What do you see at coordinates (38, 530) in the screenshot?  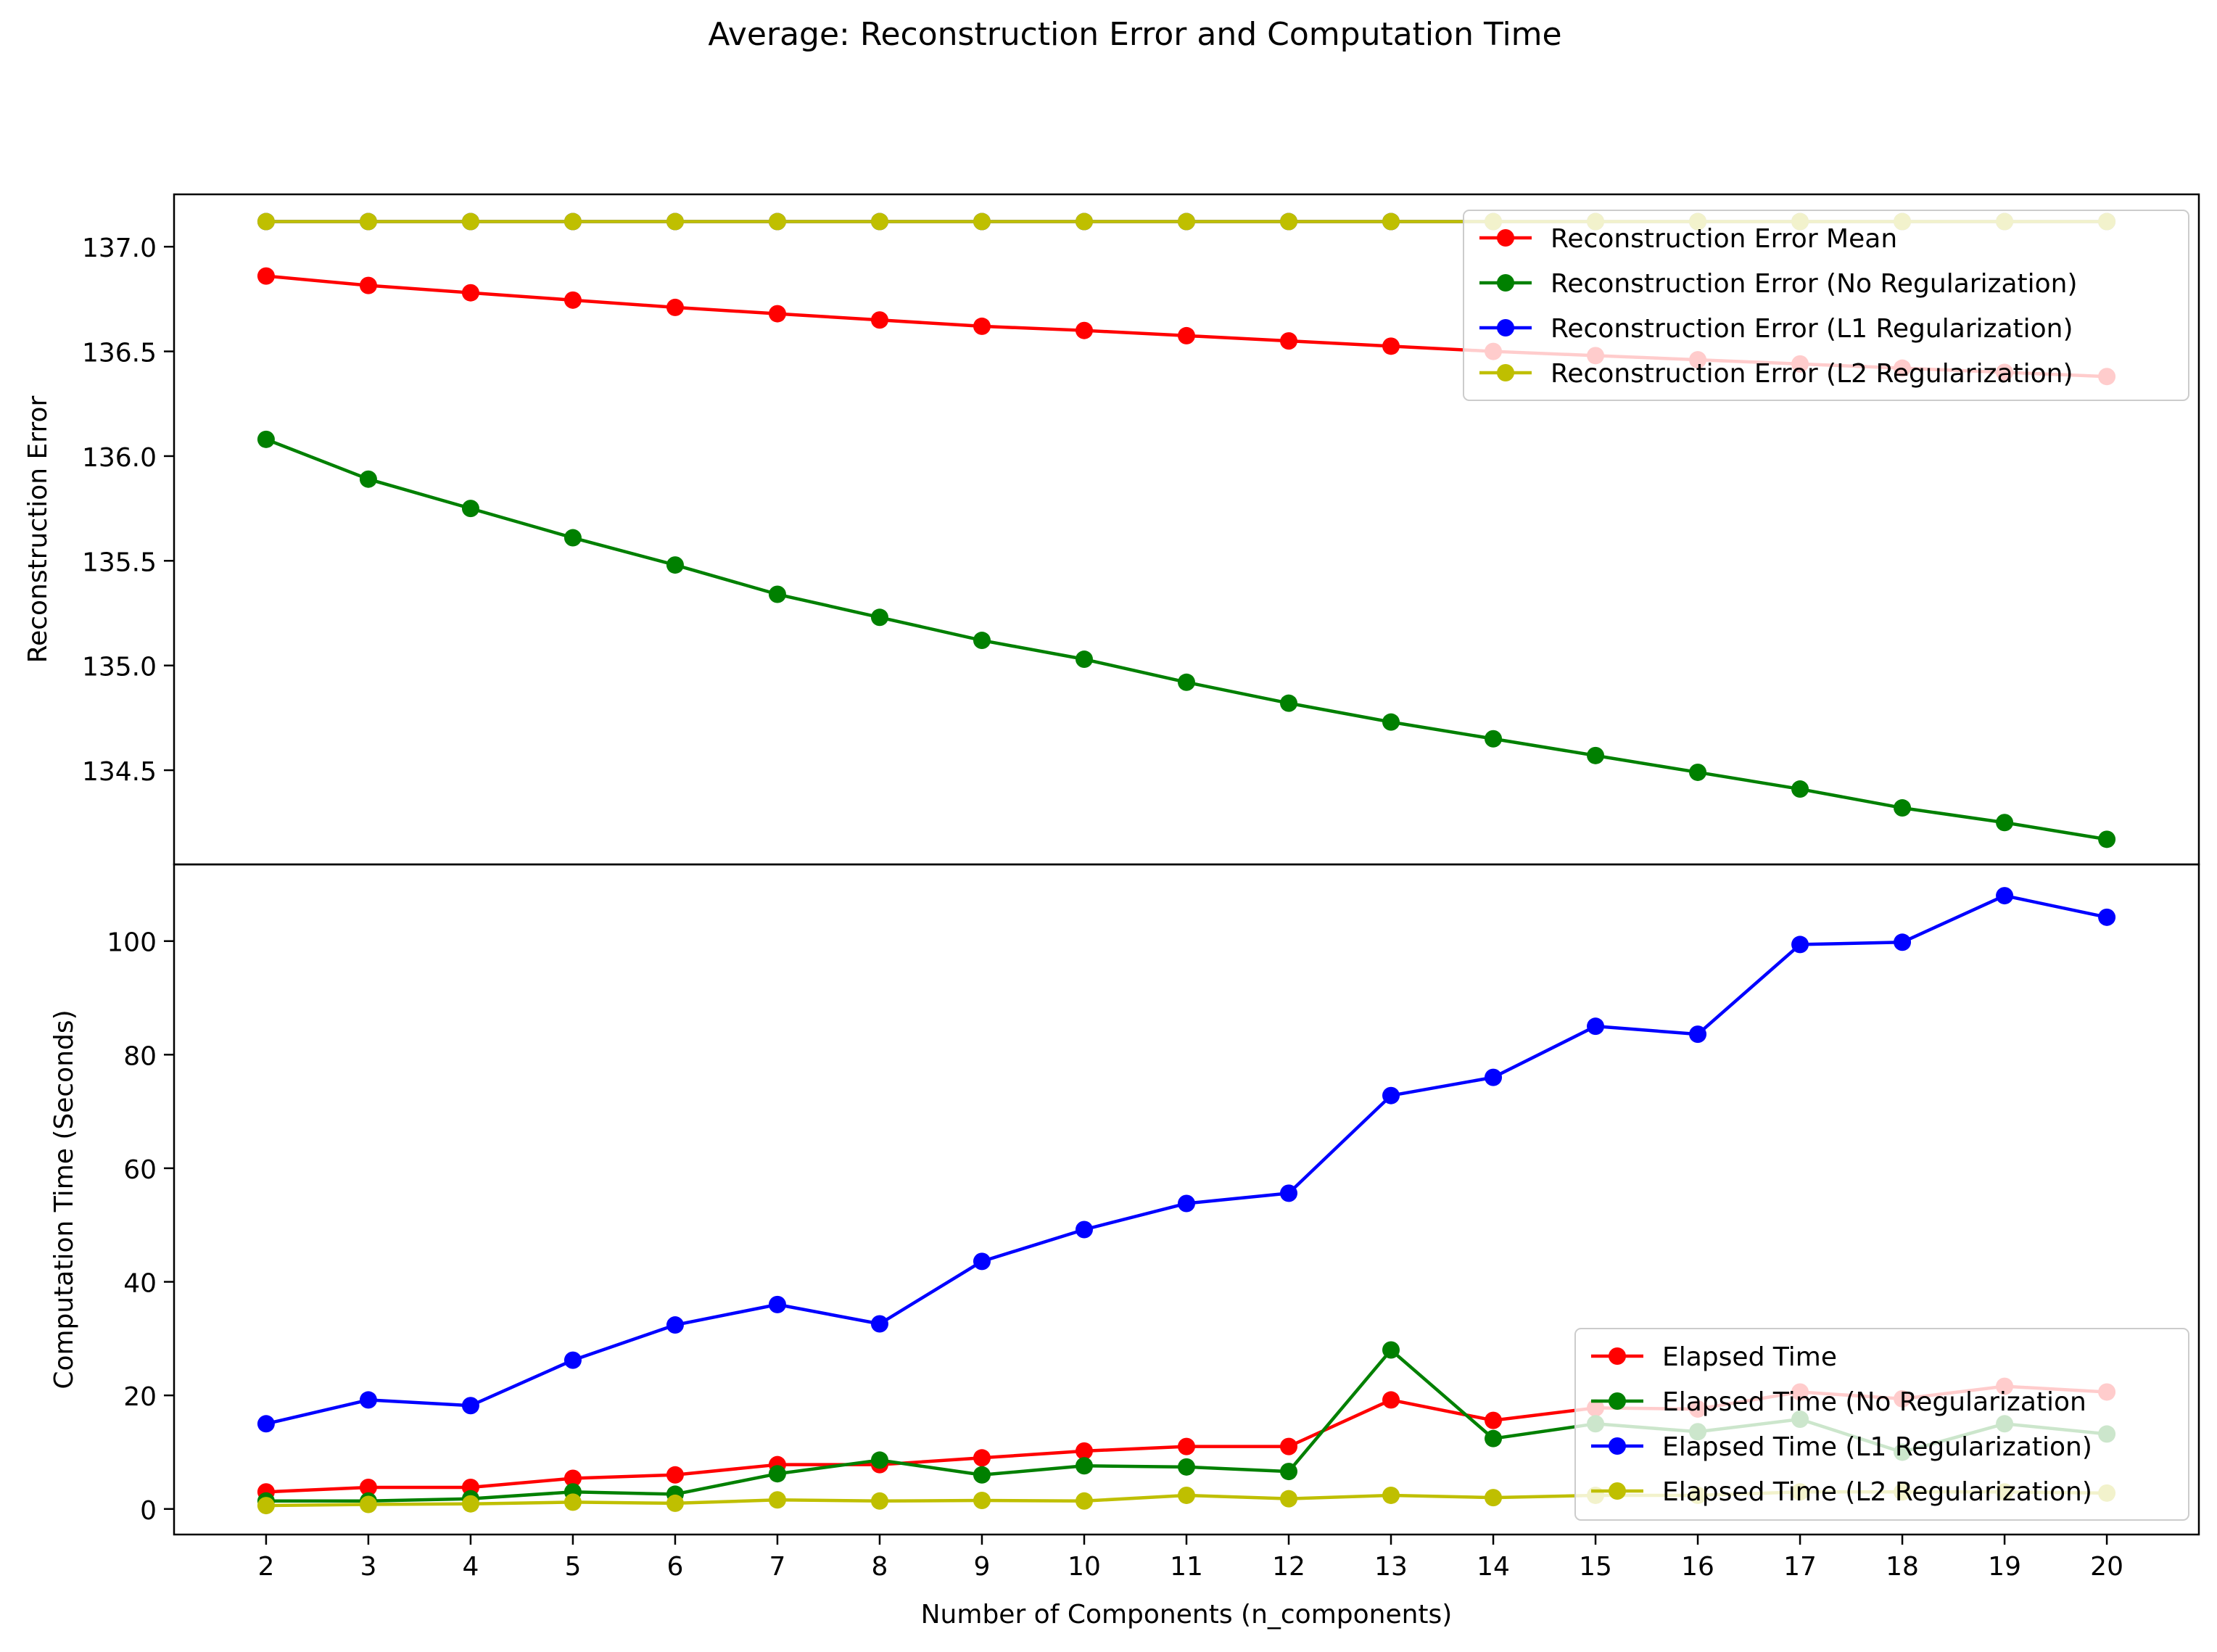 I see `y-axis-label: Reconstruction Error` at bounding box center [38, 530].